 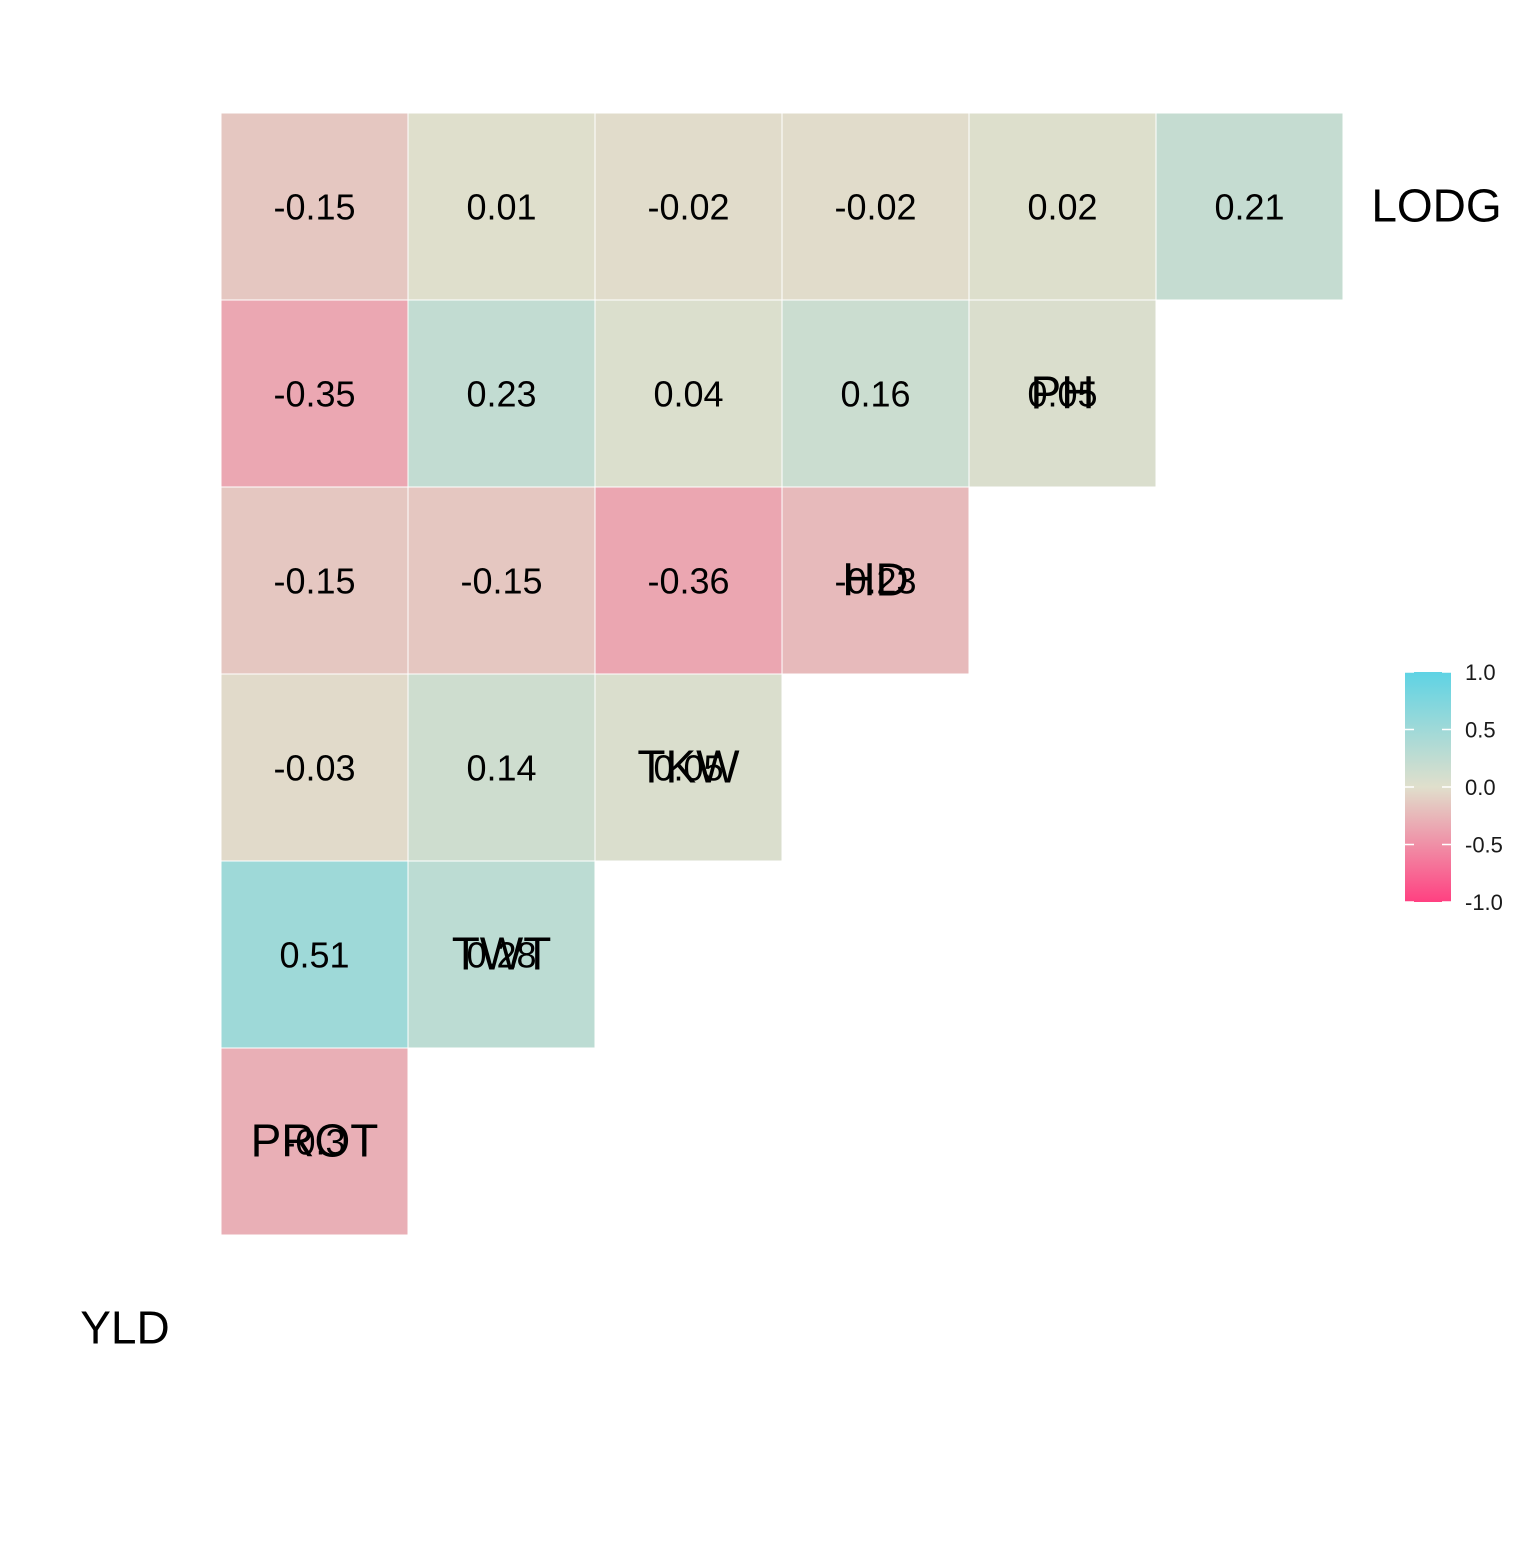 I want to click on cell-value-label: 0.23, so click(x=501, y=394).